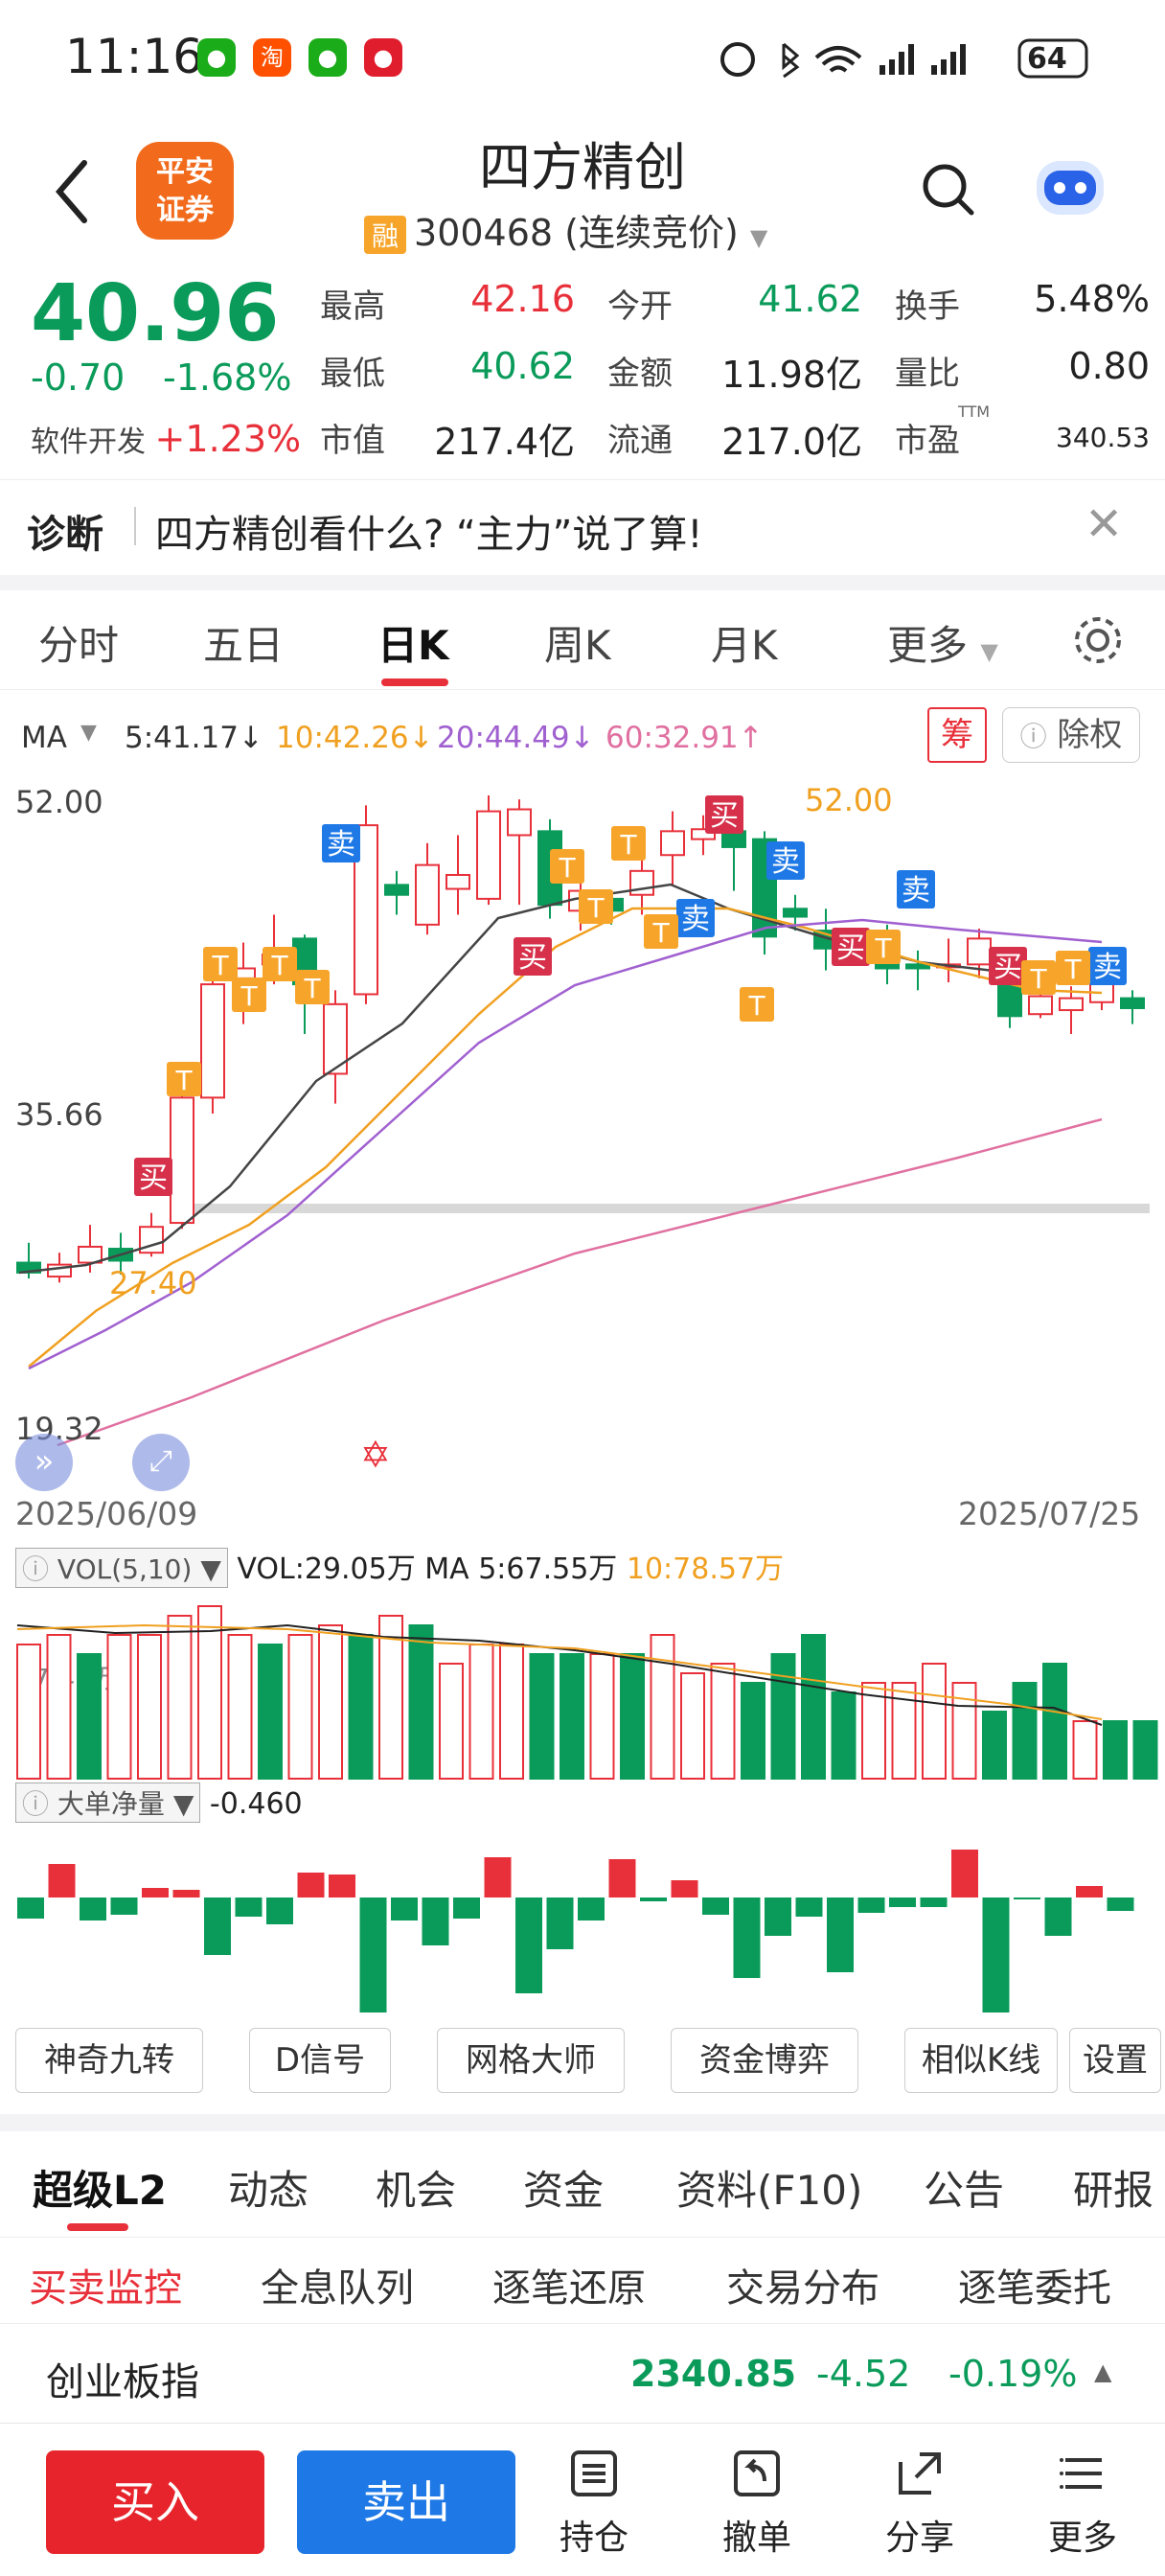  I want to click on flow-label: 大单净量, so click(111, 1804).